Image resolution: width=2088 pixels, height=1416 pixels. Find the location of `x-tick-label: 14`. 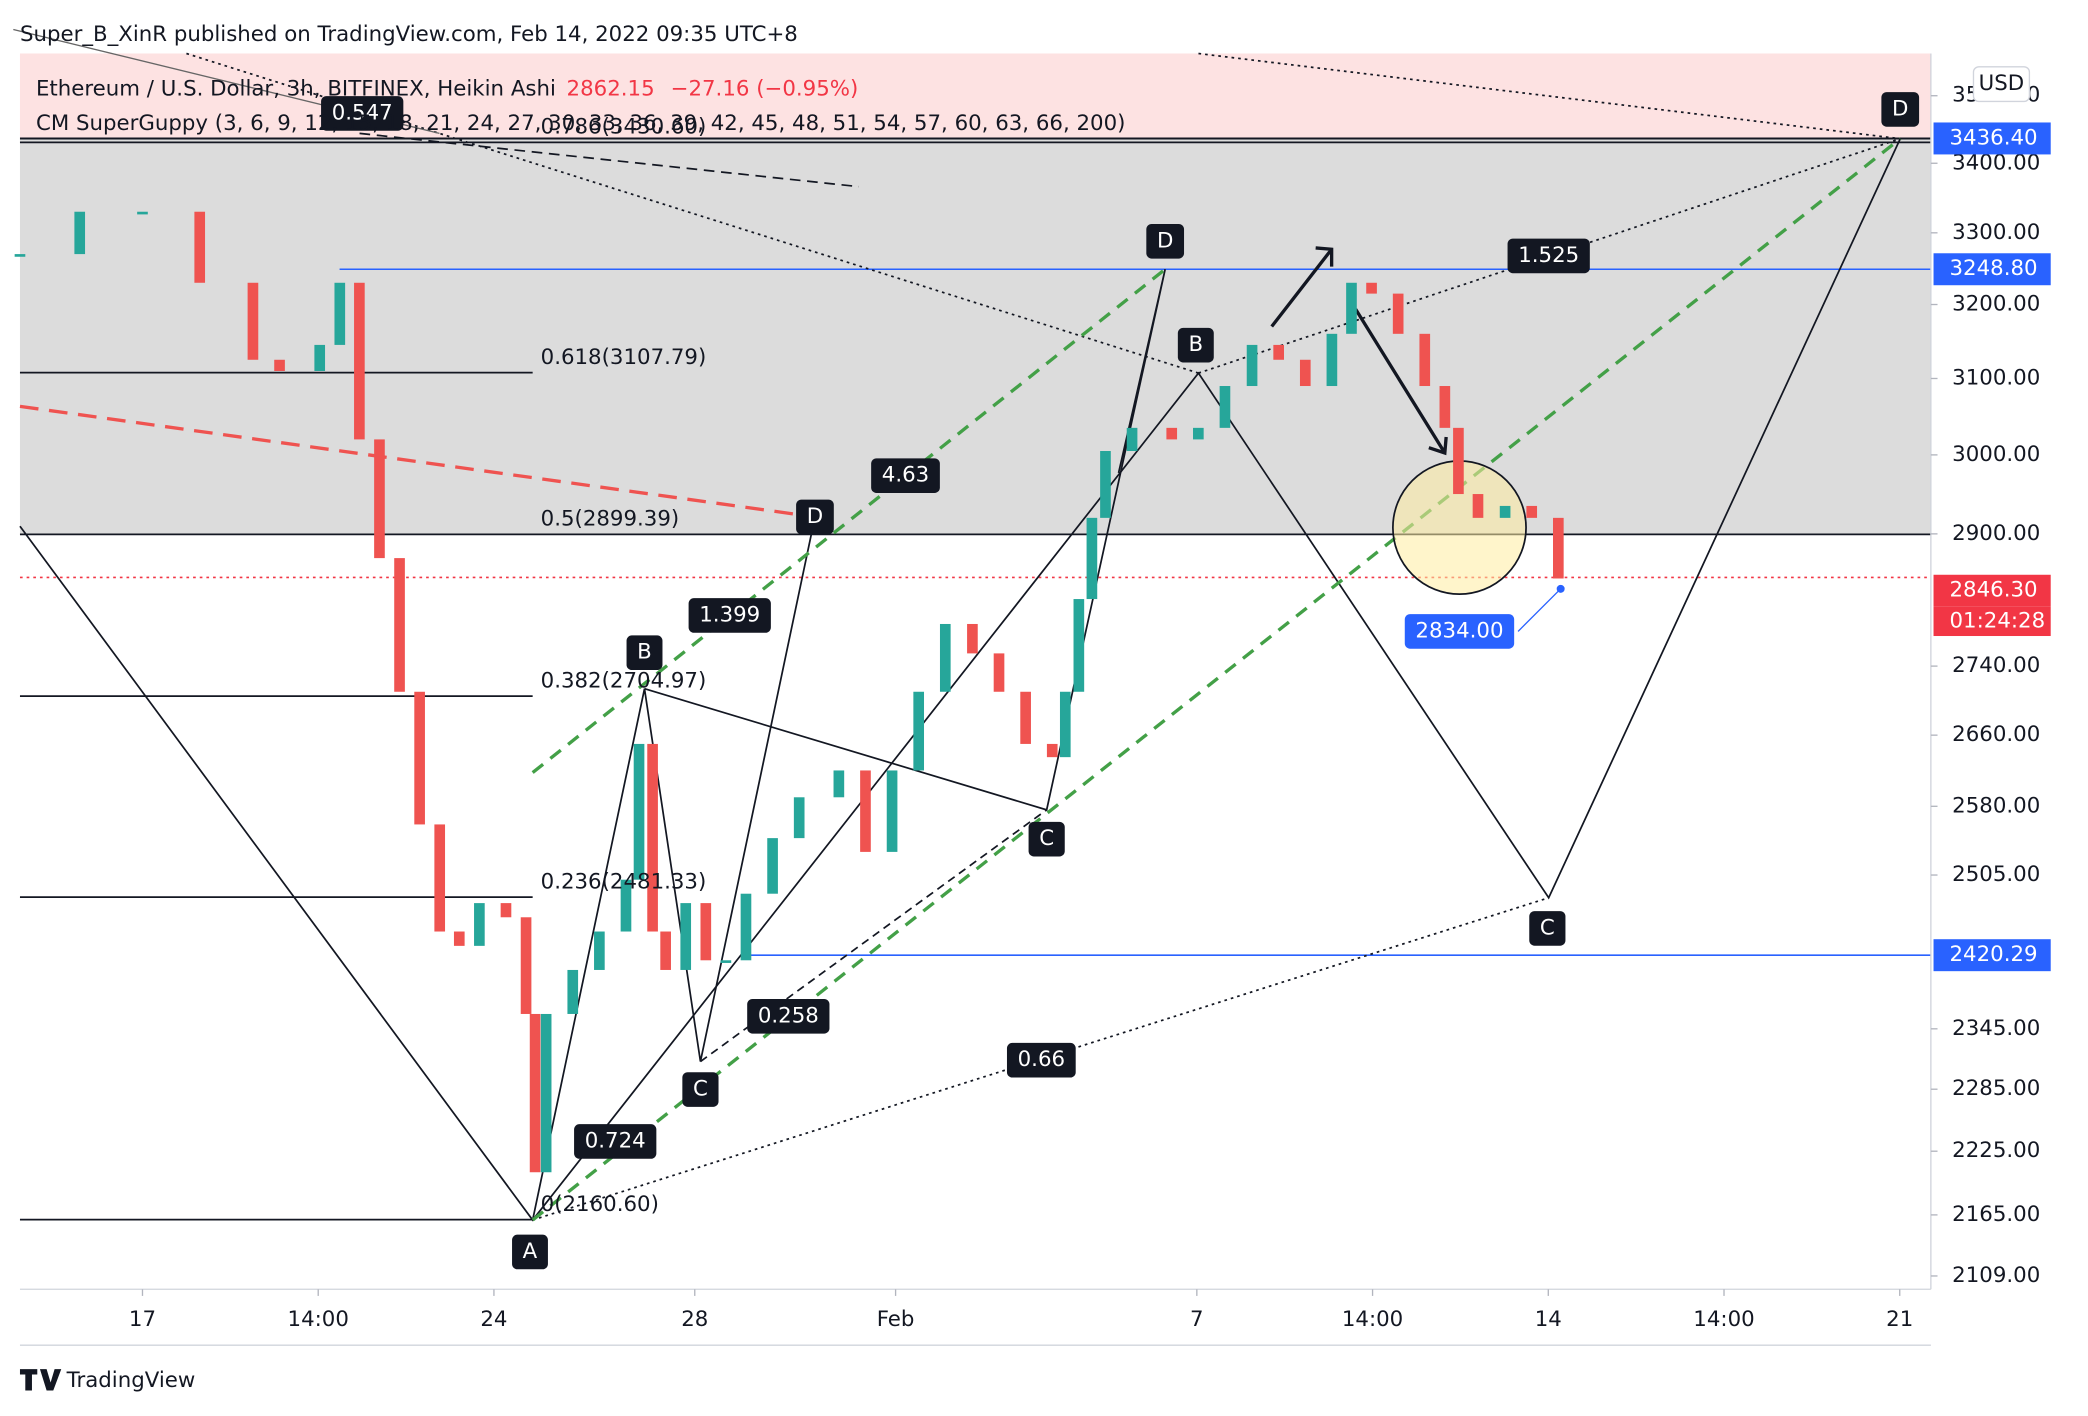

x-tick-label: 14 is located at coordinates (1548, 1319).